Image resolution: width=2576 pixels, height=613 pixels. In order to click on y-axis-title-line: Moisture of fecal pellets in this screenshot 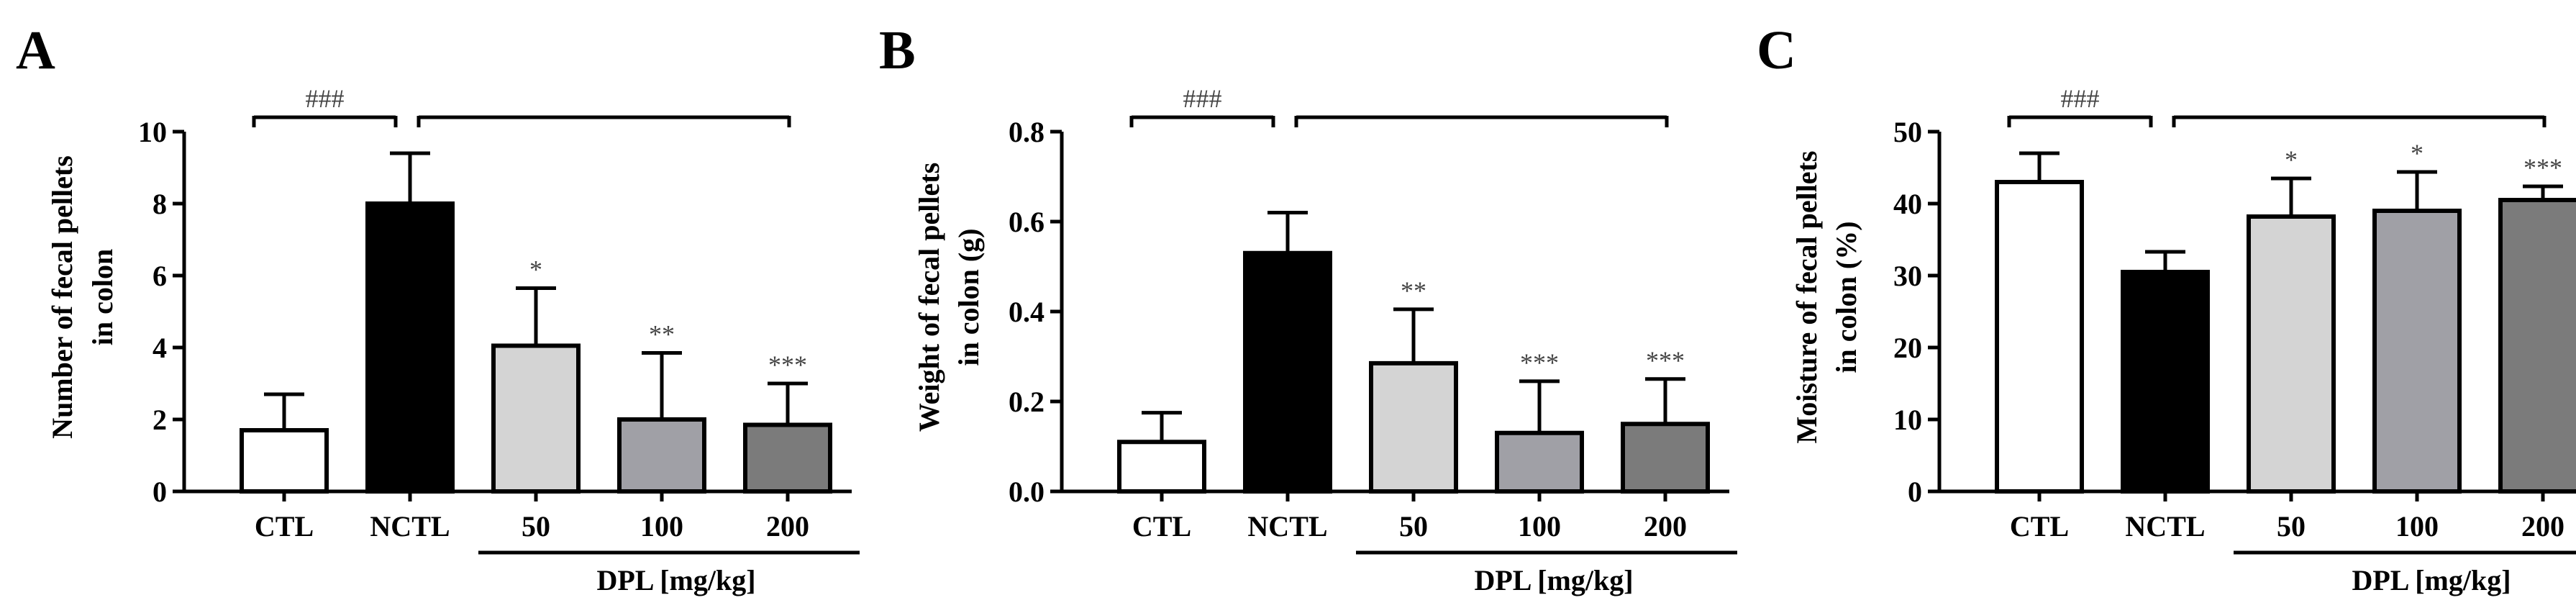, I will do `click(1806, 297)`.